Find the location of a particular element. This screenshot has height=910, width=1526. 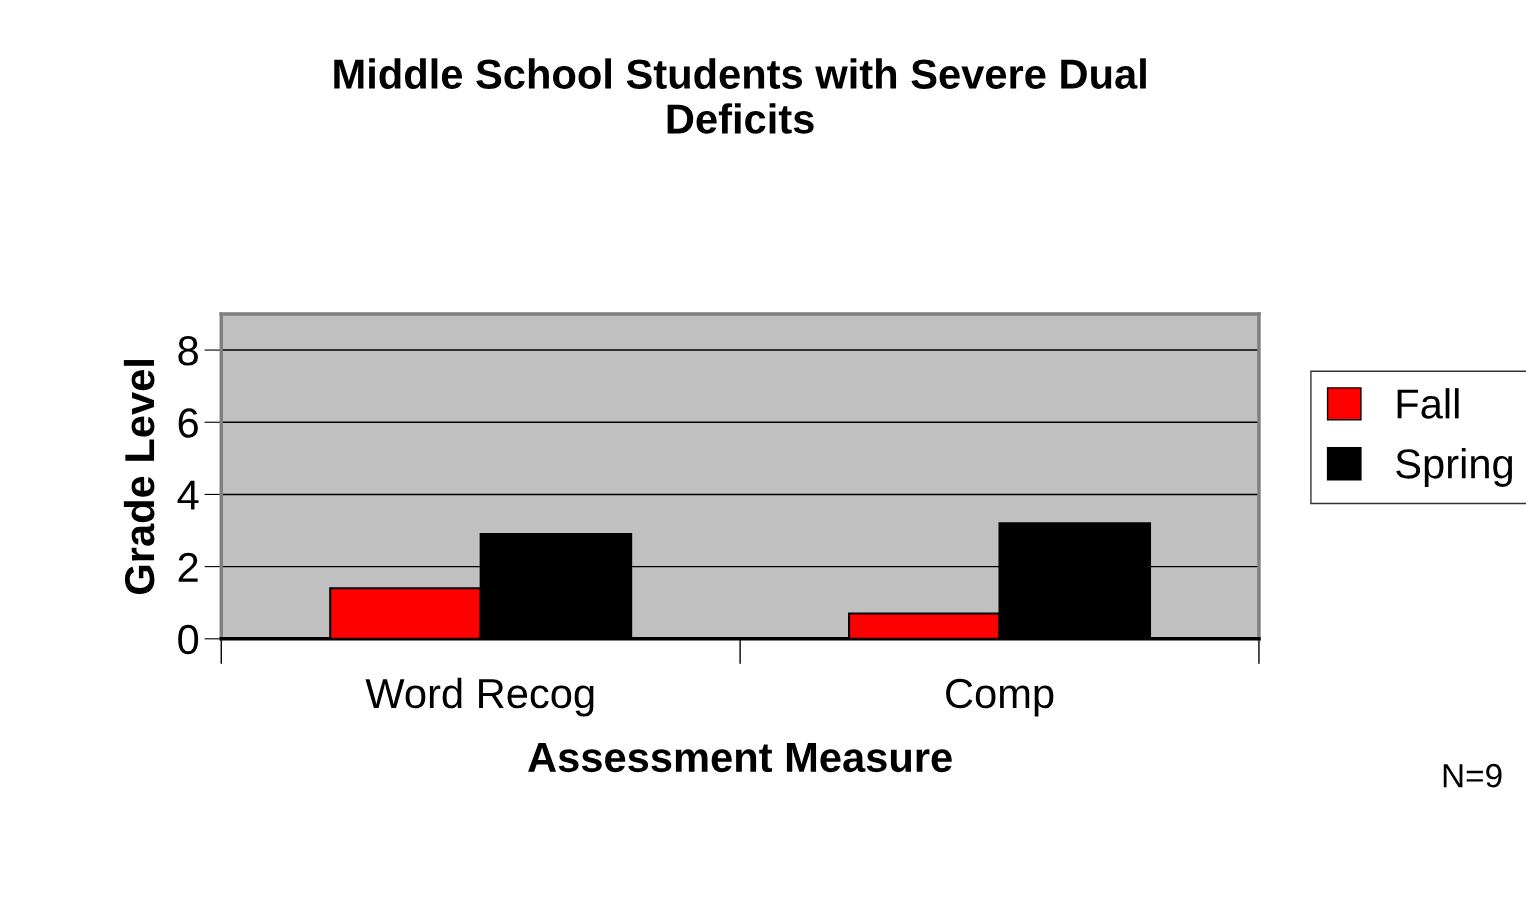

y-tick-label: 4 is located at coordinates (188, 495).